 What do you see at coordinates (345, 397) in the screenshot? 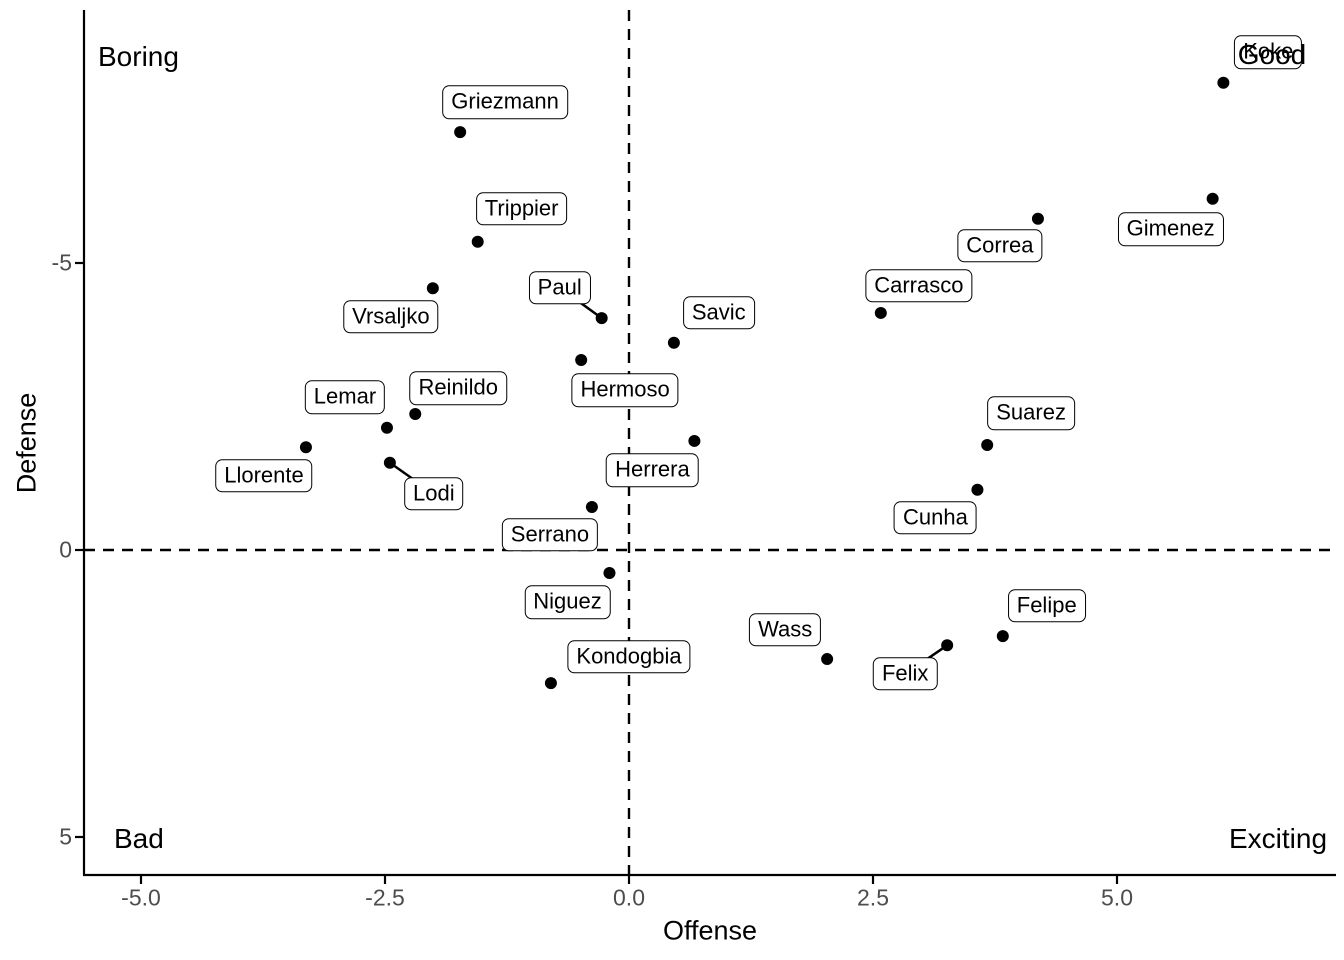
I see `point-label: Lemar` at bounding box center [345, 397].